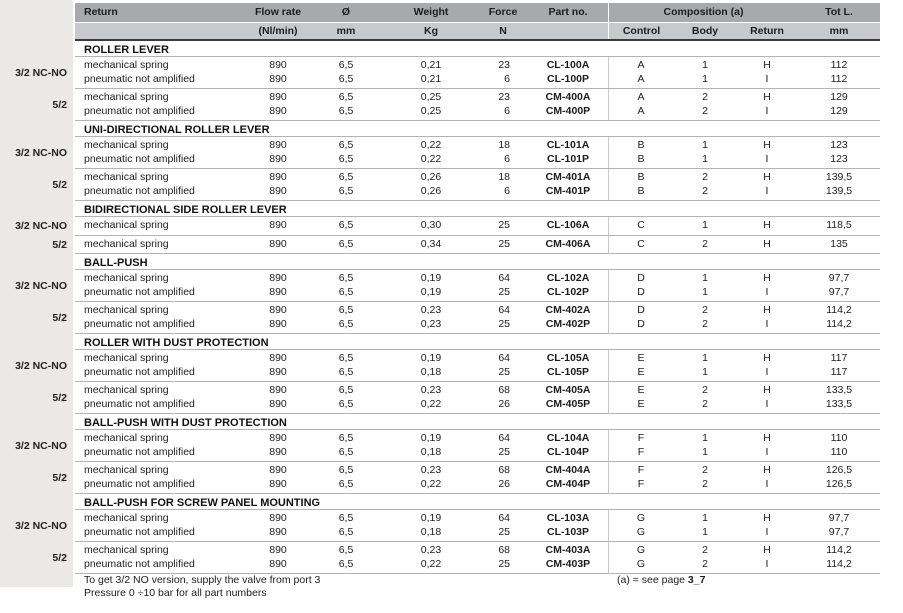 The image size is (903, 613). Describe the element at coordinates (477, 209) in the screenshot. I see `section-title: BIDIRECTIONAL SIDE ROLLER LEVER` at that location.